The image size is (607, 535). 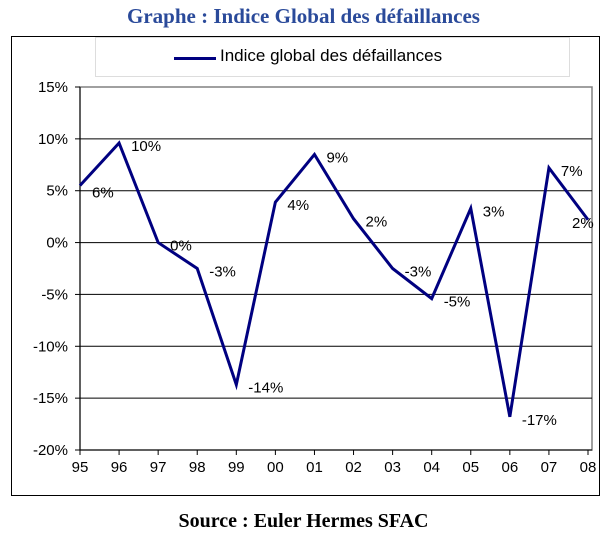 What do you see at coordinates (195, 58) in the screenshot?
I see `legend-swatch` at bounding box center [195, 58].